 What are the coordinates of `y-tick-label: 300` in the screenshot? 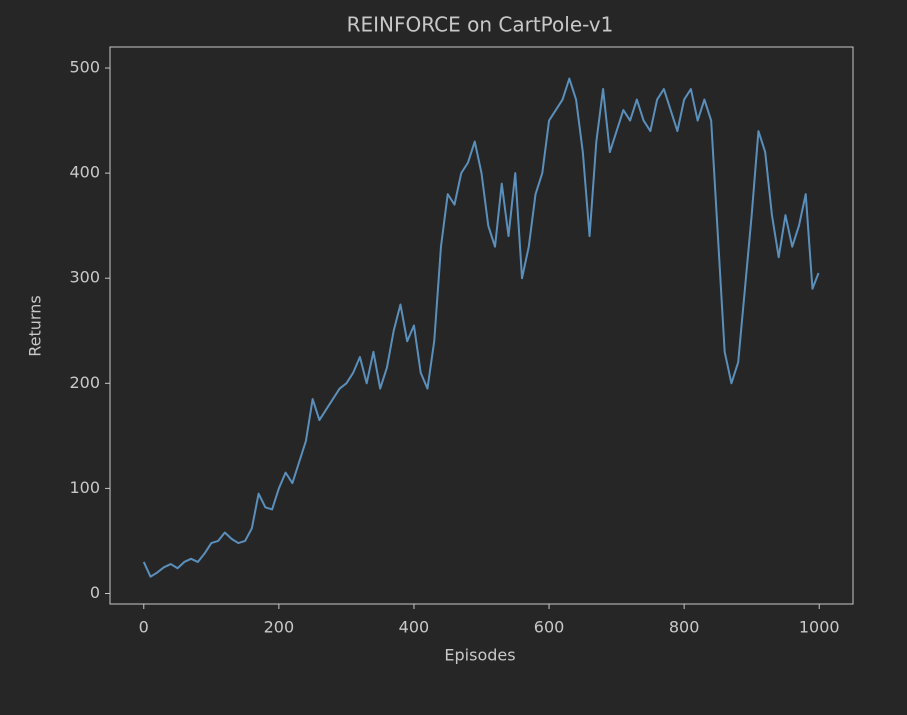 It's located at (84, 277).